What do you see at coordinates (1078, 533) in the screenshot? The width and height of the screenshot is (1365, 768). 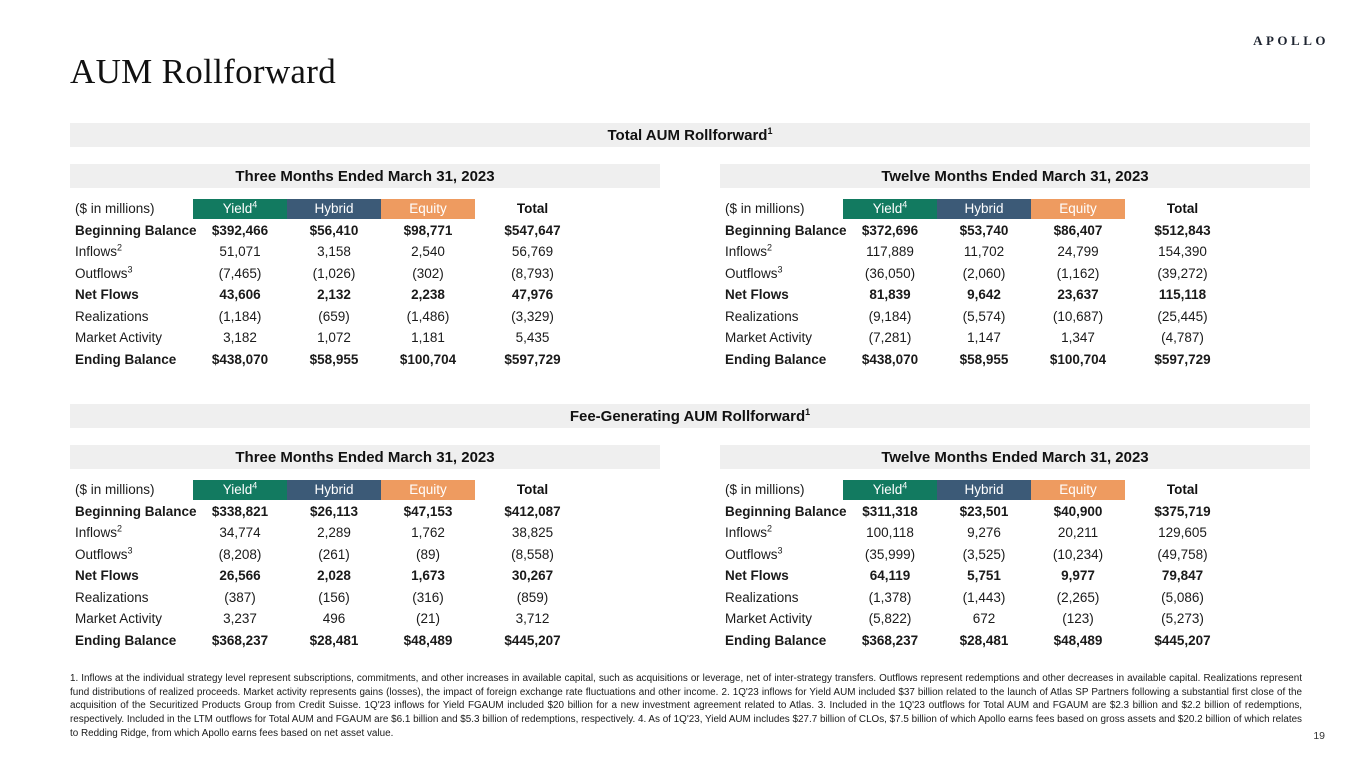 I see `value-equity: 20,211` at bounding box center [1078, 533].